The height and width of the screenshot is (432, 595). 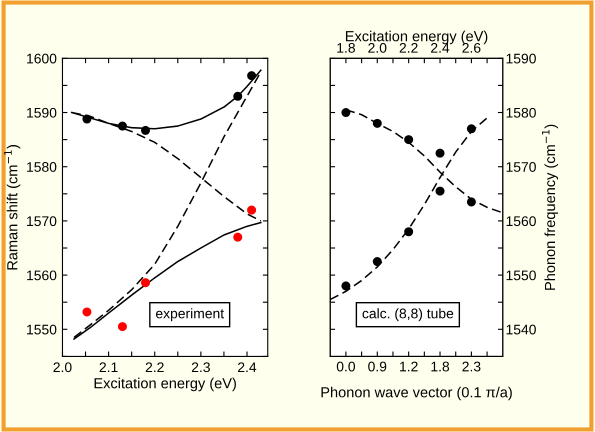 What do you see at coordinates (247, 367) in the screenshot?
I see `x-tick-label: 2.4` at bounding box center [247, 367].